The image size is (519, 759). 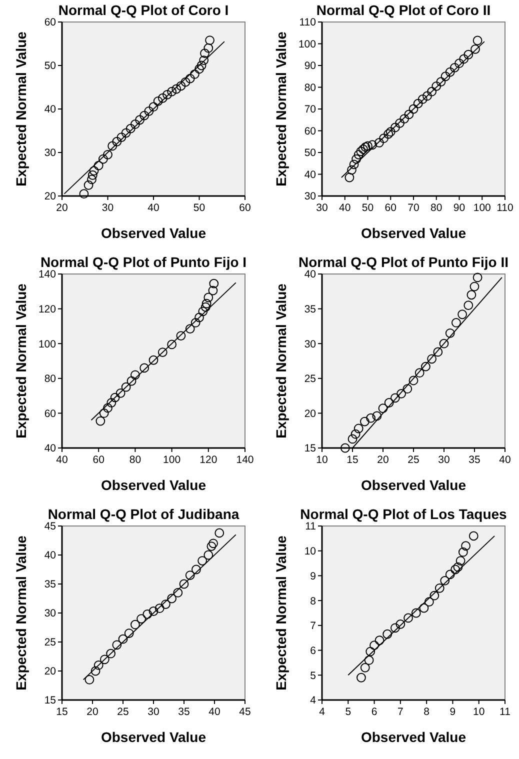 What do you see at coordinates (310, 448) in the screenshot?
I see `y-tick-label: 15` at bounding box center [310, 448].